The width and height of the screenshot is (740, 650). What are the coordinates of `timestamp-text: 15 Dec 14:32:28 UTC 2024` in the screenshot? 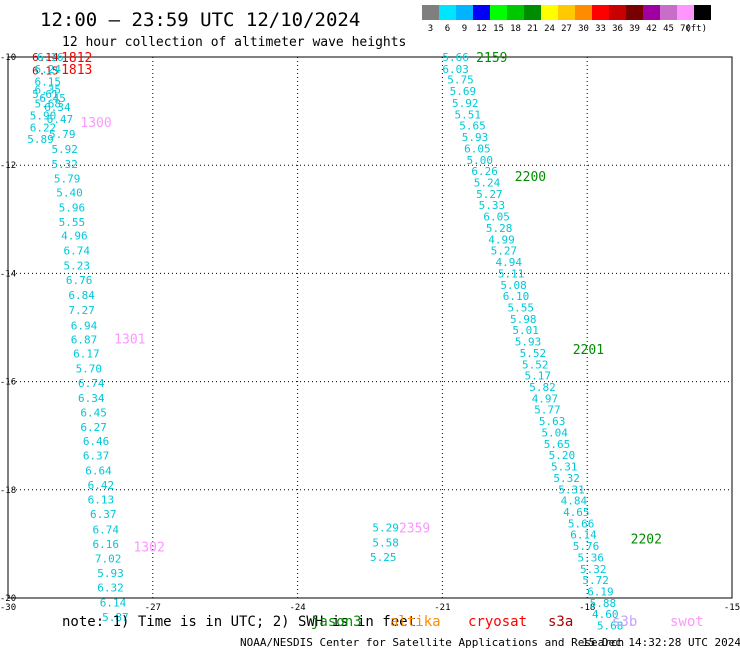 It's located at (661, 642).